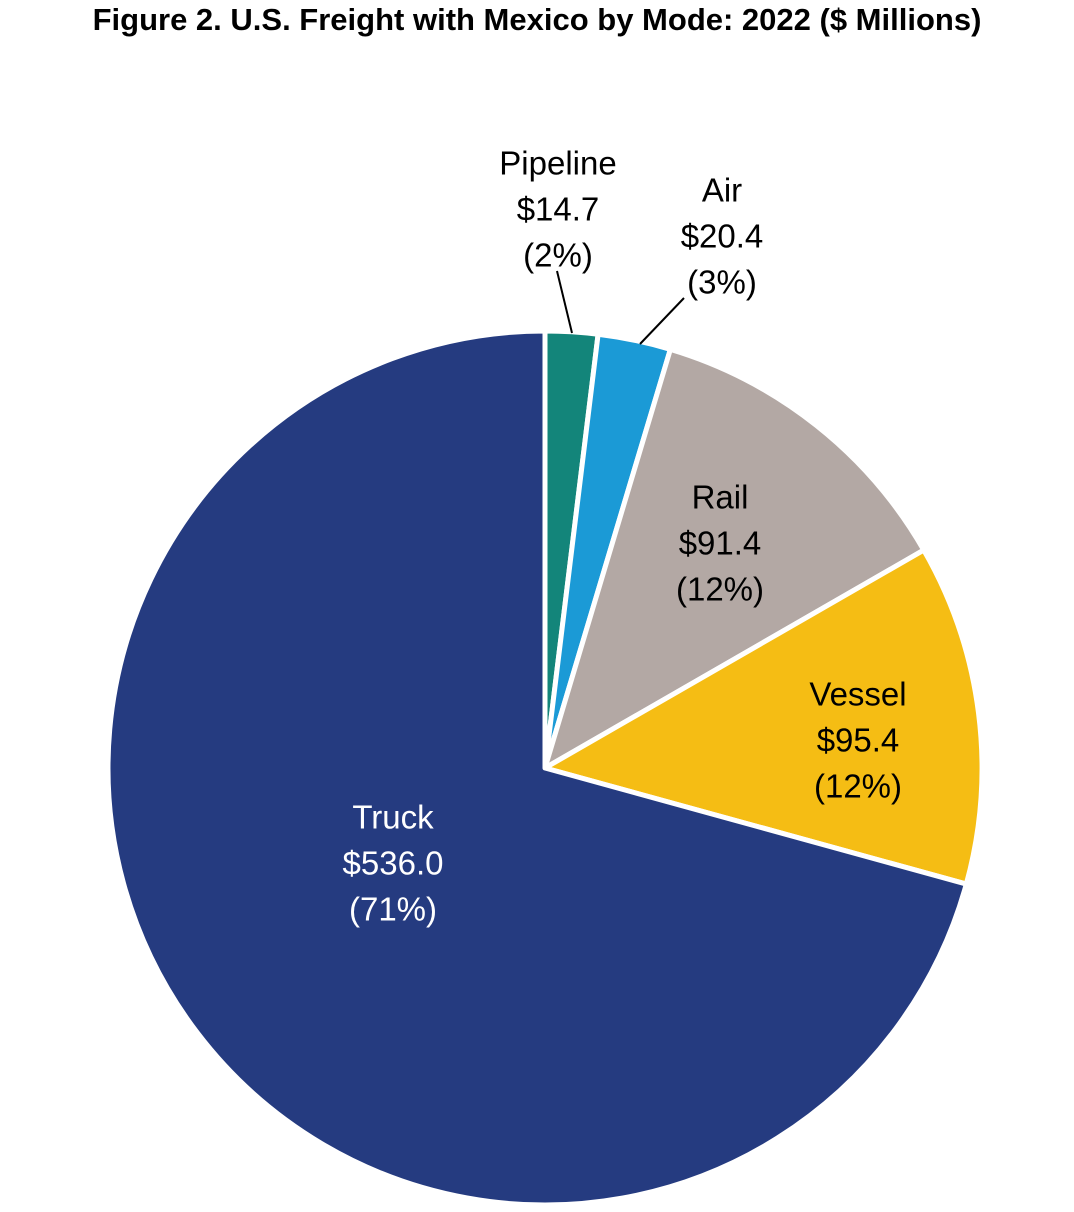 Image resolution: width=1074 pixels, height=1212 pixels. I want to click on slice-label-rail-value: $91.4, so click(720, 543).